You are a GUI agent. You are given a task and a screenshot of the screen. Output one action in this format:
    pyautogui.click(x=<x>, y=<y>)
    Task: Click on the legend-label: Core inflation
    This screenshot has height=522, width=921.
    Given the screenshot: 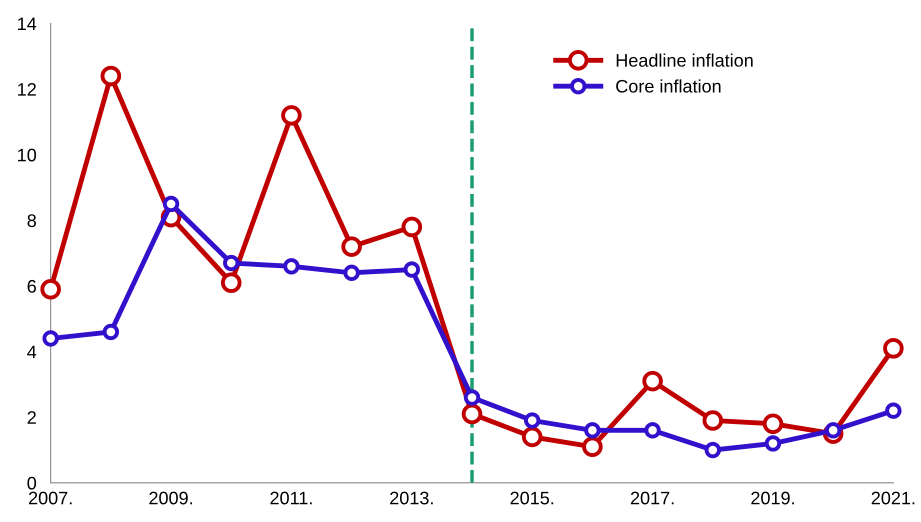 What is the action you would take?
    pyautogui.click(x=668, y=86)
    